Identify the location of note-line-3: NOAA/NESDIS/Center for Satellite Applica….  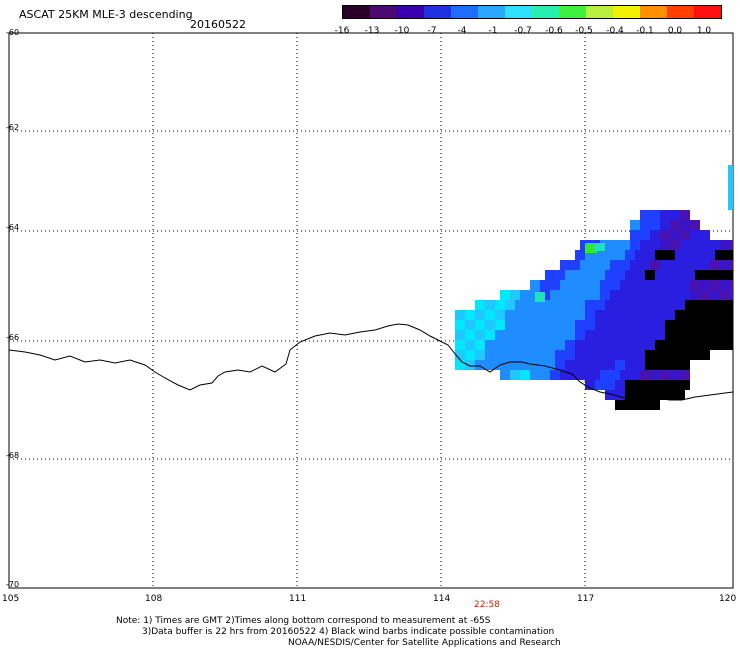
(424, 643).